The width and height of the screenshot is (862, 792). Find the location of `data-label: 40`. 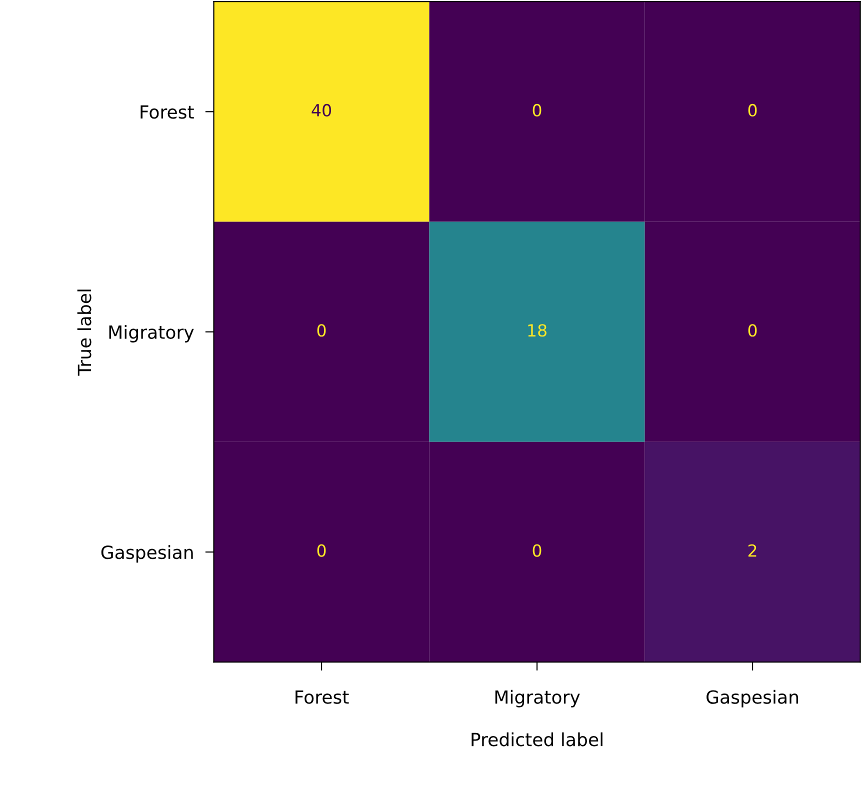

data-label: 40 is located at coordinates (322, 110).